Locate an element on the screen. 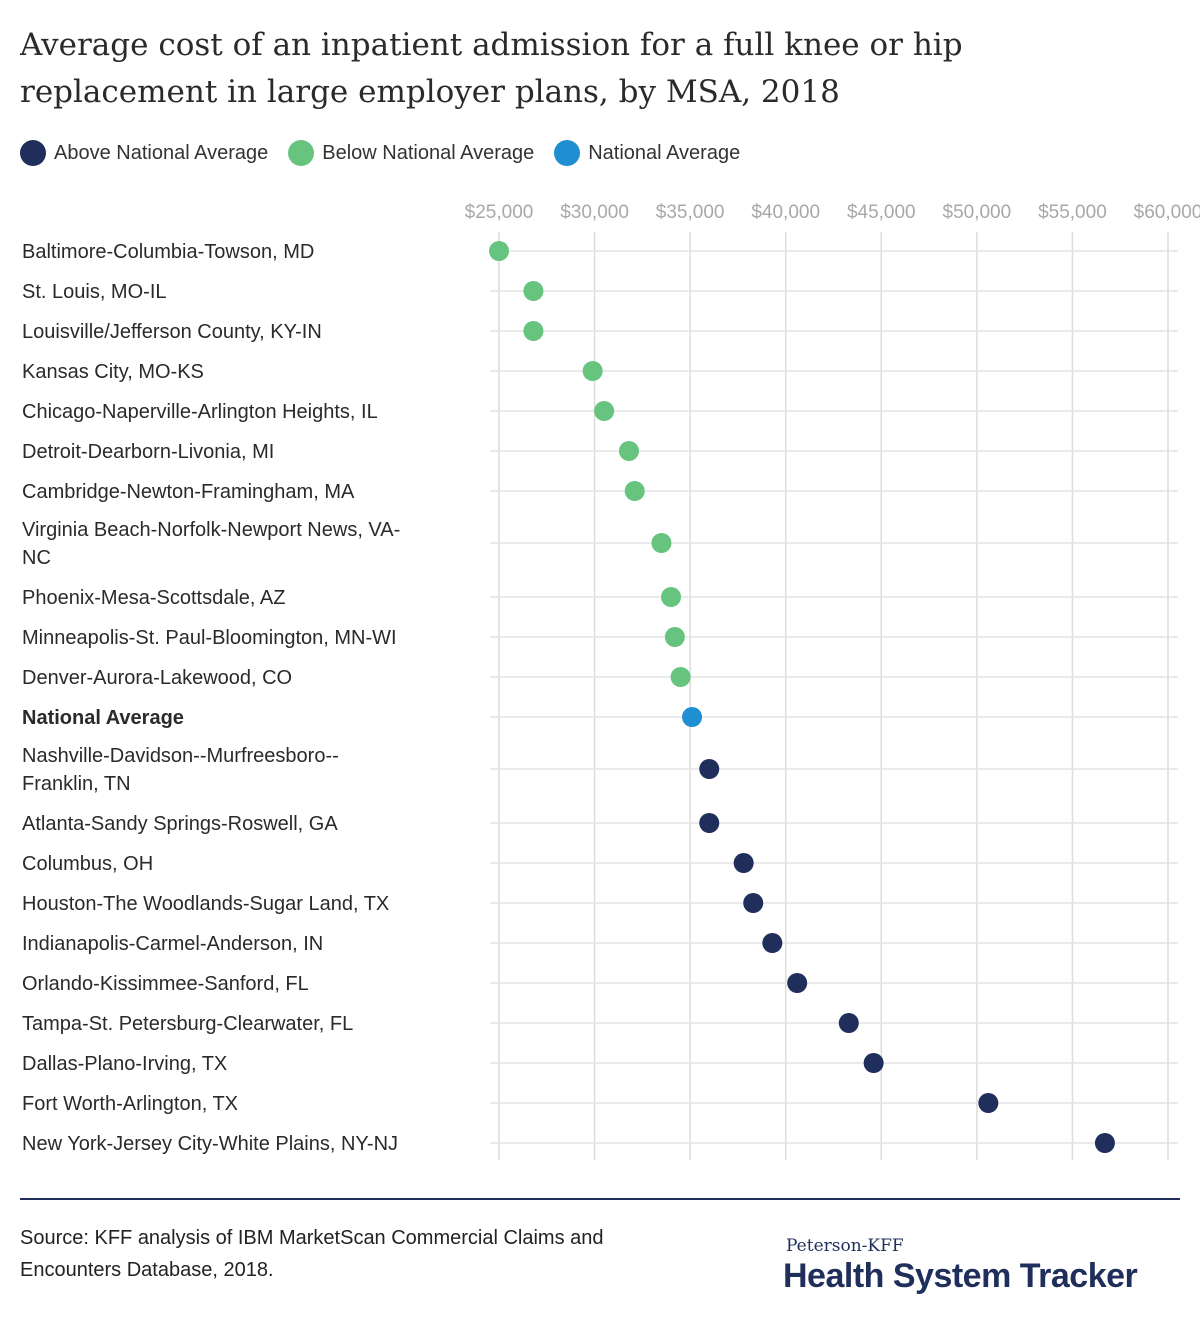 The image size is (1200, 1330). category-label: Columbus, OH is located at coordinates (87, 864).